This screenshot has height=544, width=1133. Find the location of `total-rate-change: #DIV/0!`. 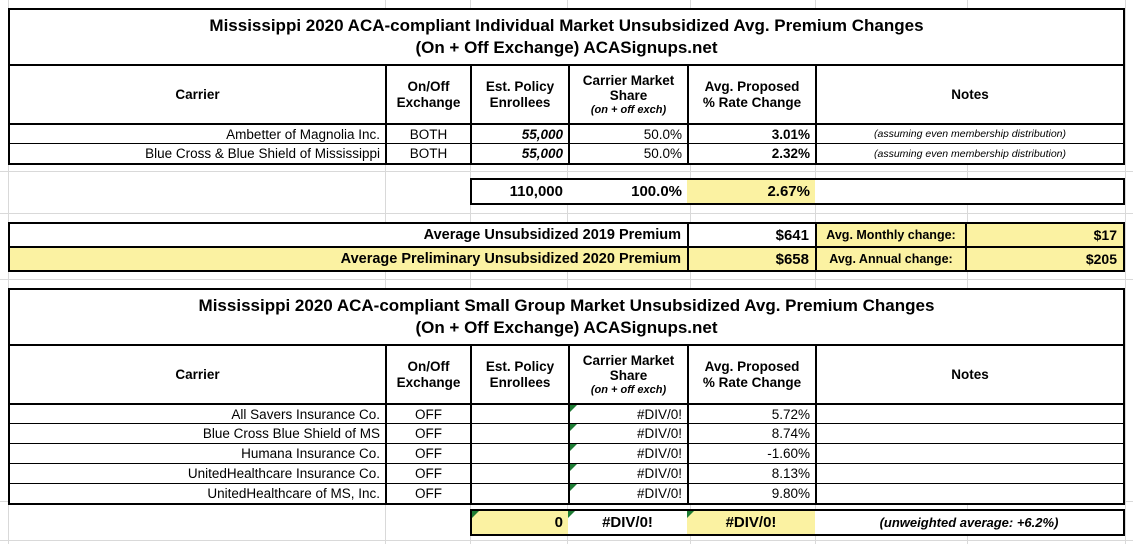

total-rate-change: #DIV/0! is located at coordinates (751, 522).